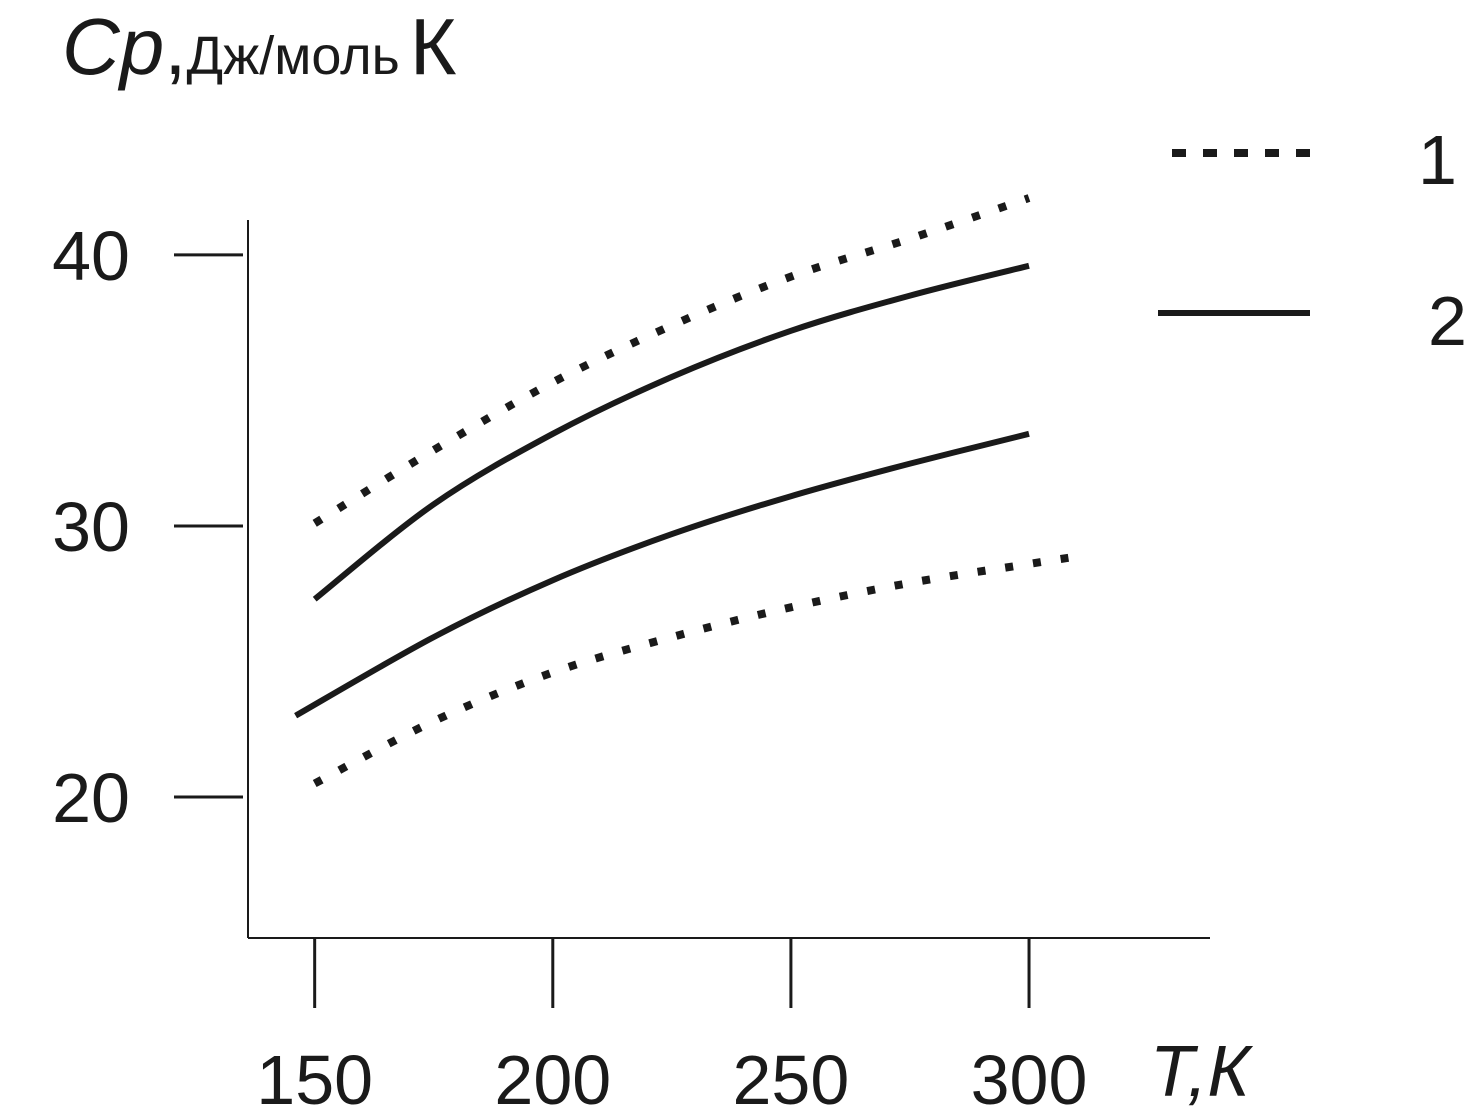 Image resolution: width=1481 pixels, height=1109 pixels. What do you see at coordinates (1447, 321) in the screenshot?
I see `legend-label-2: 2` at bounding box center [1447, 321].